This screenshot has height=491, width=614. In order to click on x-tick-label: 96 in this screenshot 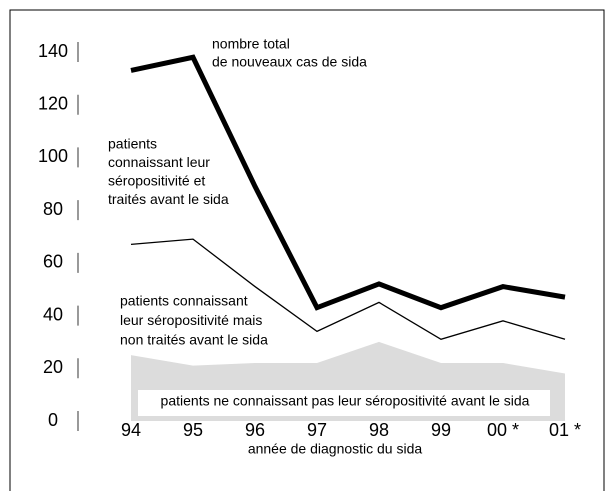, I will do `click(255, 430)`.